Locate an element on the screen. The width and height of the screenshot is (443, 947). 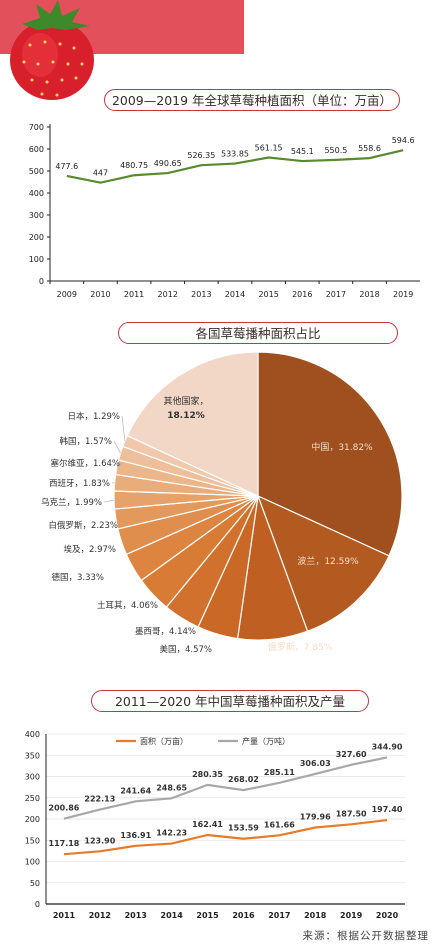
data-label: 327.60 is located at coordinates (351, 754).